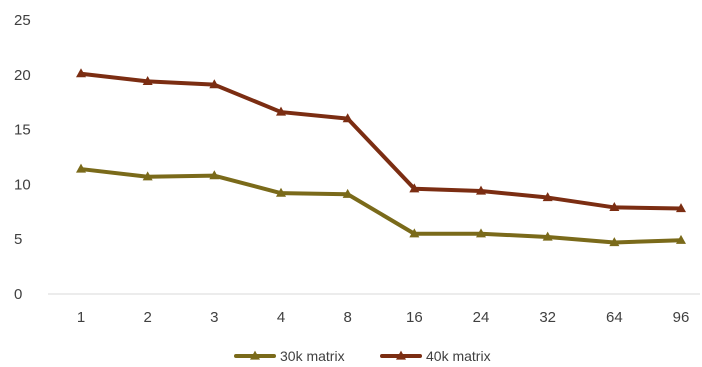 Image resolution: width=702 pixels, height=367 pixels. Describe the element at coordinates (481, 317) in the screenshot. I see `x-tick-label: 24` at that location.